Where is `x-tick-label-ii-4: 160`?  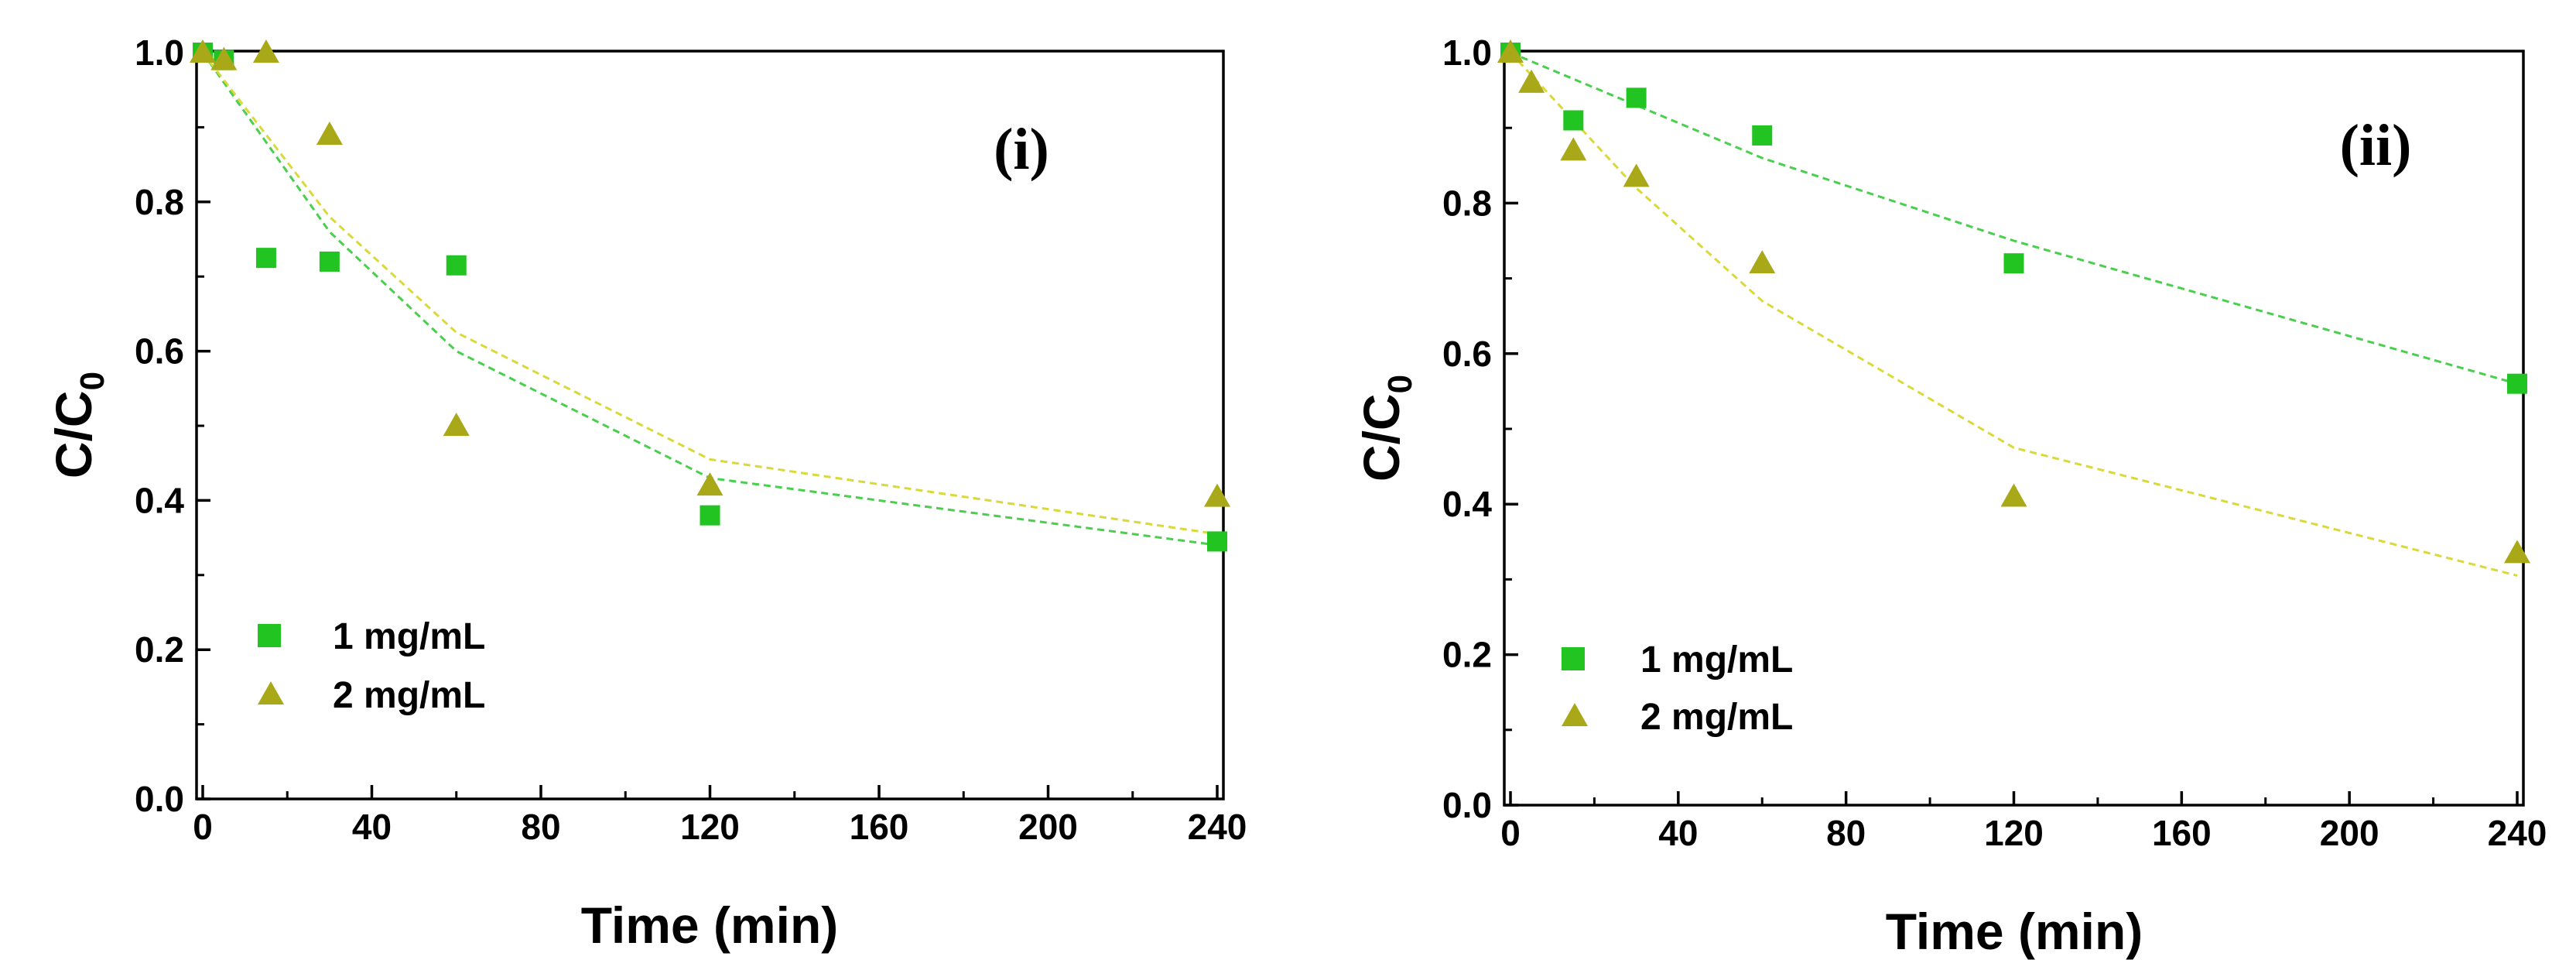 x-tick-label-ii-4: 160 is located at coordinates (2182, 833).